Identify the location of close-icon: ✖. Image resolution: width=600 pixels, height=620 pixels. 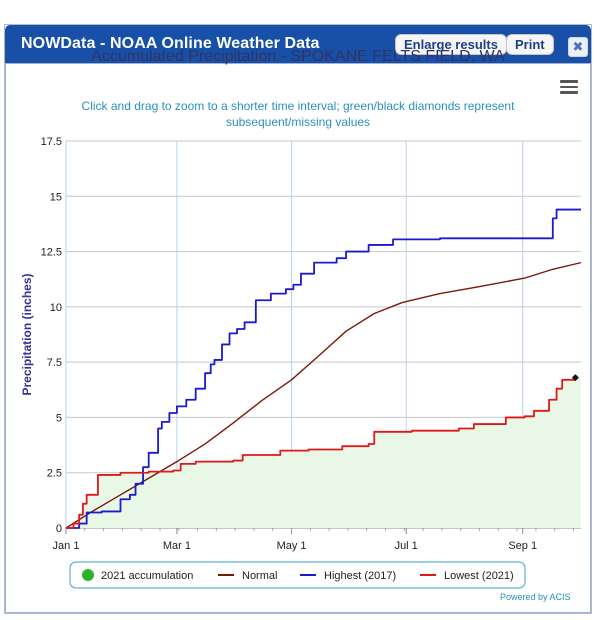
(578, 46).